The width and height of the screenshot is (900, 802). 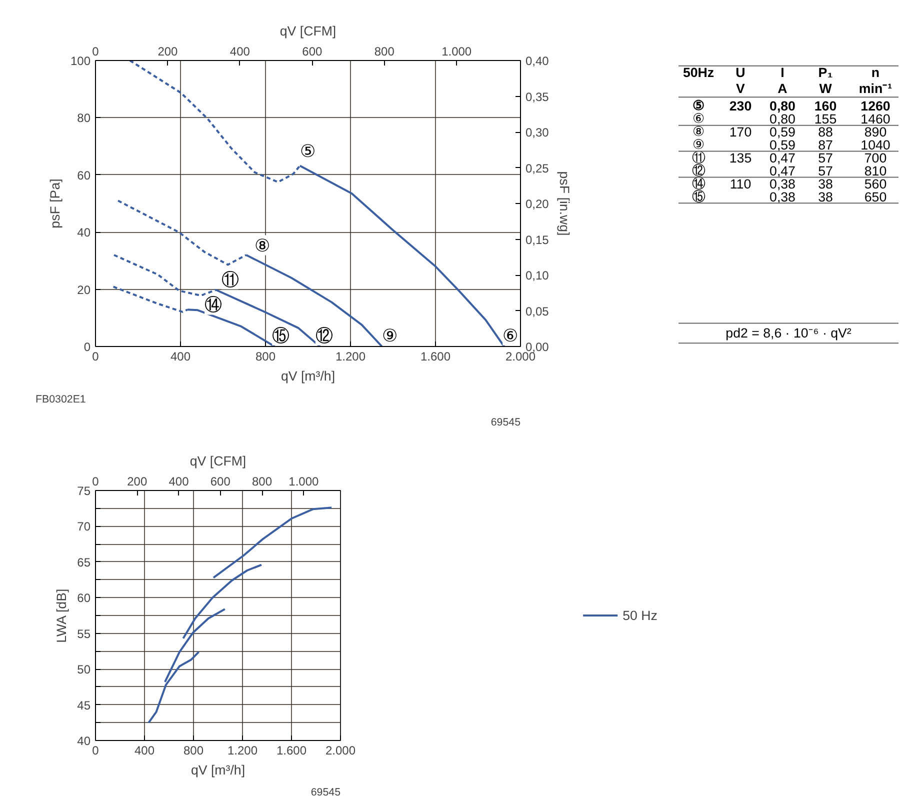 What do you see at coordinates (740, 88) in the screenshot?
I see `text: V` at bounding box center [740, 88].